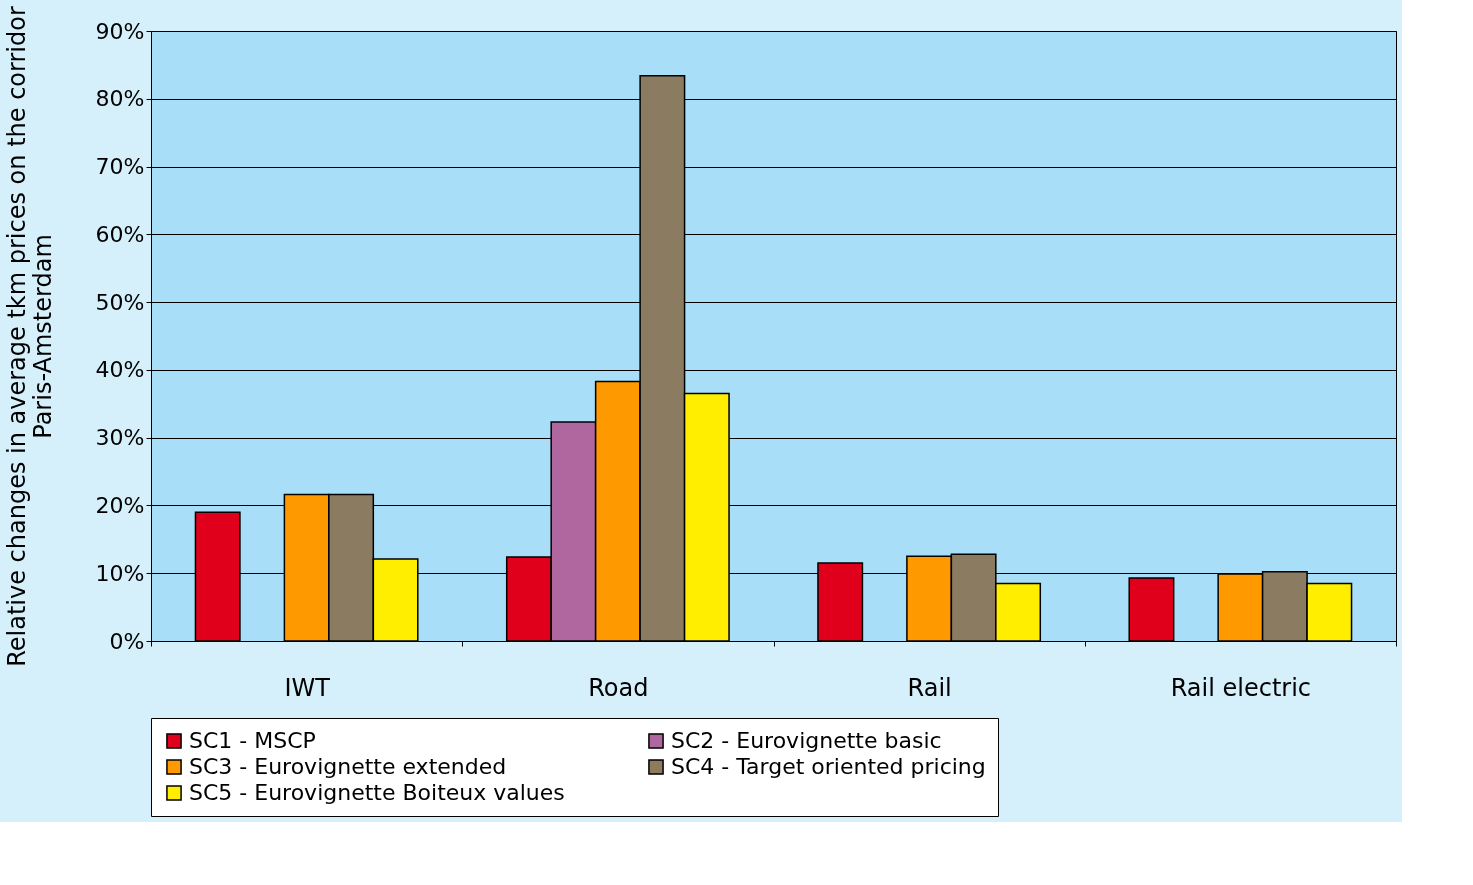 This screenshot has height=885, width=1473. What do you see at coordinates (127, 641) in the screenshot?
I see `y-tick-label: 0%` at bounding box center [127, 641].